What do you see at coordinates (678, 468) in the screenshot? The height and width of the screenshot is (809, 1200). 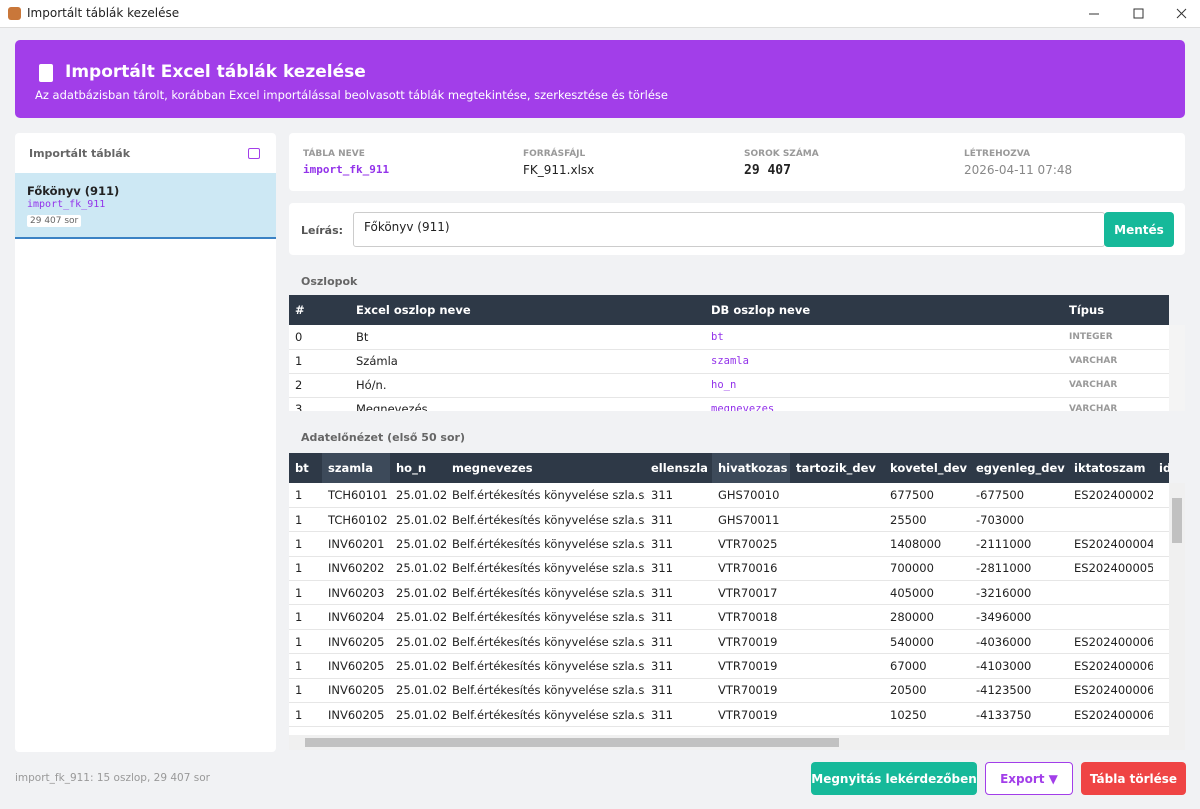 I see `column-header: ellenszla` at bounding box center [678, 468].